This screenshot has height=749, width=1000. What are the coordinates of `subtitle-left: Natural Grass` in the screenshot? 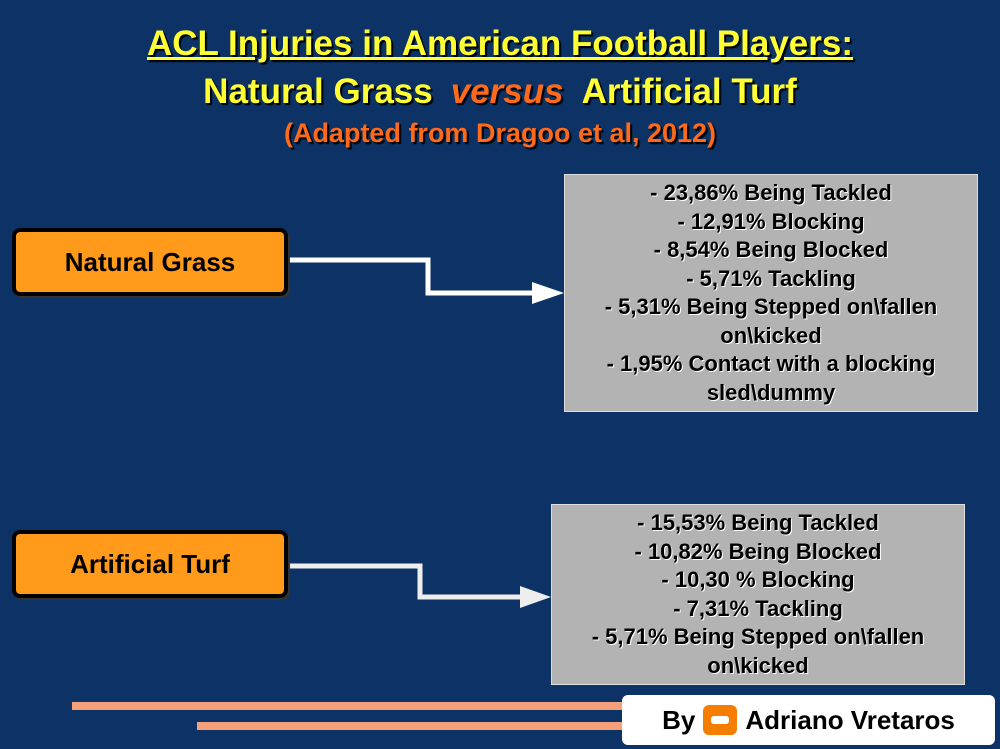 It's located at (318, 91).